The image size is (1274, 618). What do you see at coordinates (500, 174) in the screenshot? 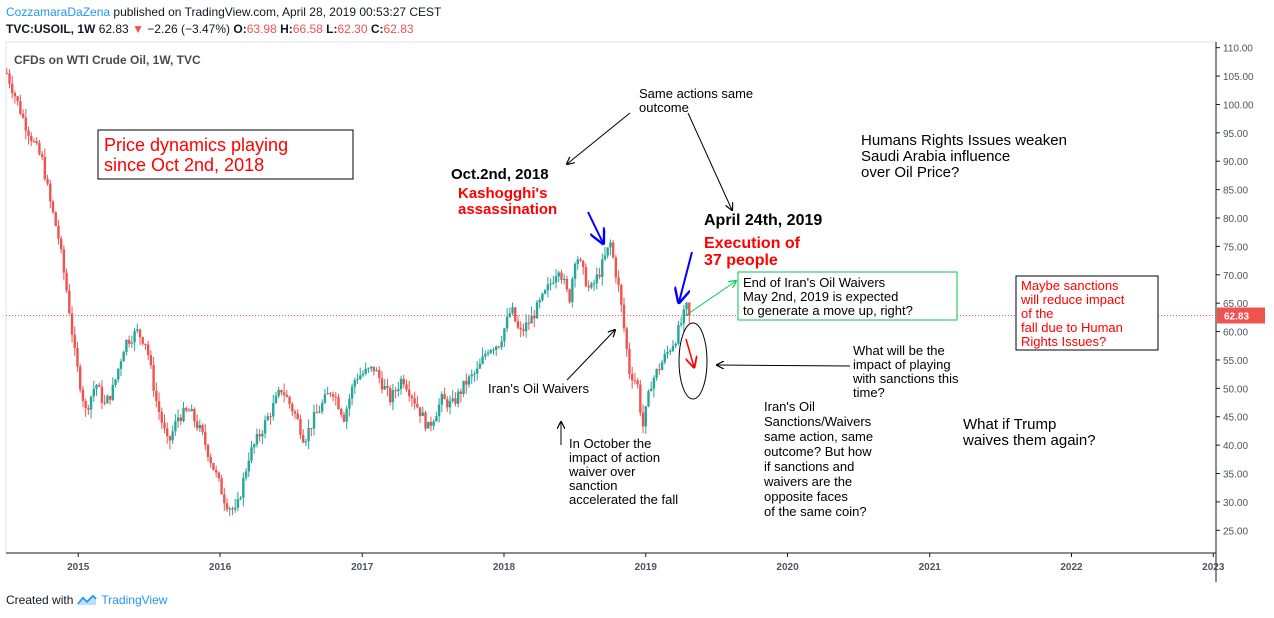
I see `oct-date-note: Oct.2nd, 2018` at bounding box center [500, 174].